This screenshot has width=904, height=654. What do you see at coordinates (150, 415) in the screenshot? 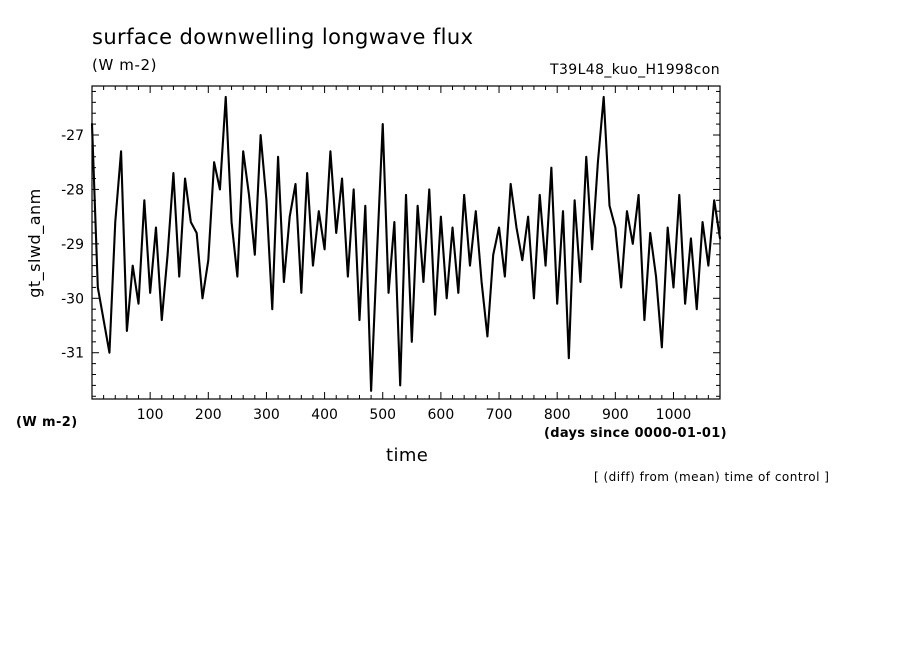
I see `x-tick-label: 100` at bounding box center [150, 415].